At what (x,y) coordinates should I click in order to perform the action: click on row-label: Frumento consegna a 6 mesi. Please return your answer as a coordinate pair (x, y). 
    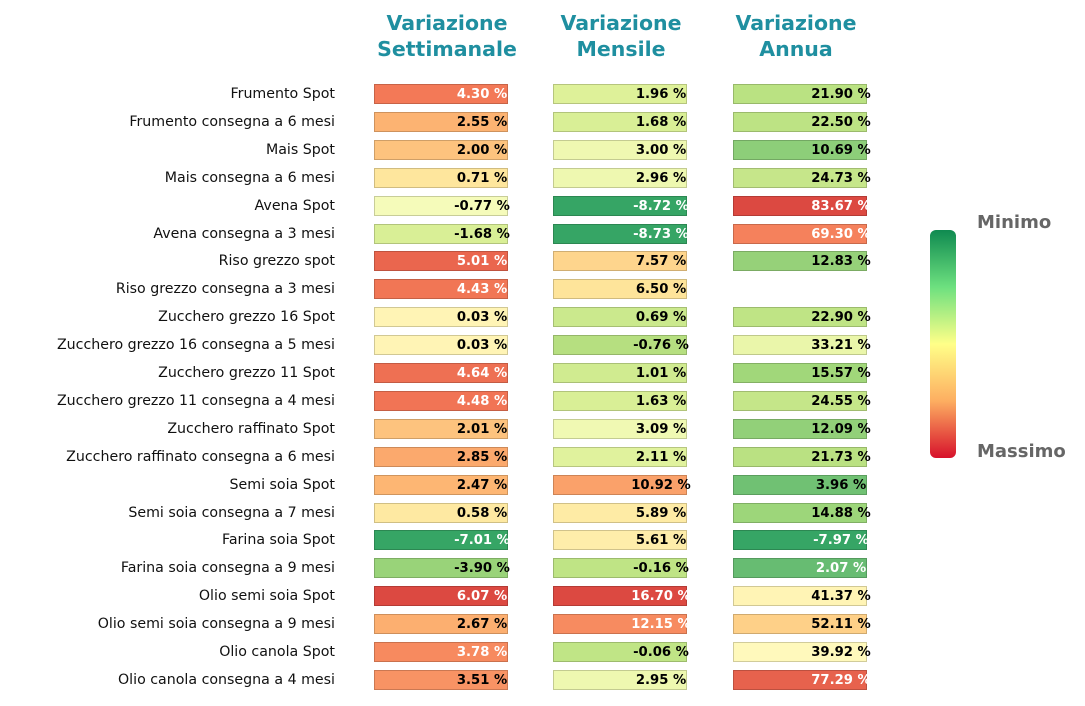
    Looking at the image, I should click on (232, 122).